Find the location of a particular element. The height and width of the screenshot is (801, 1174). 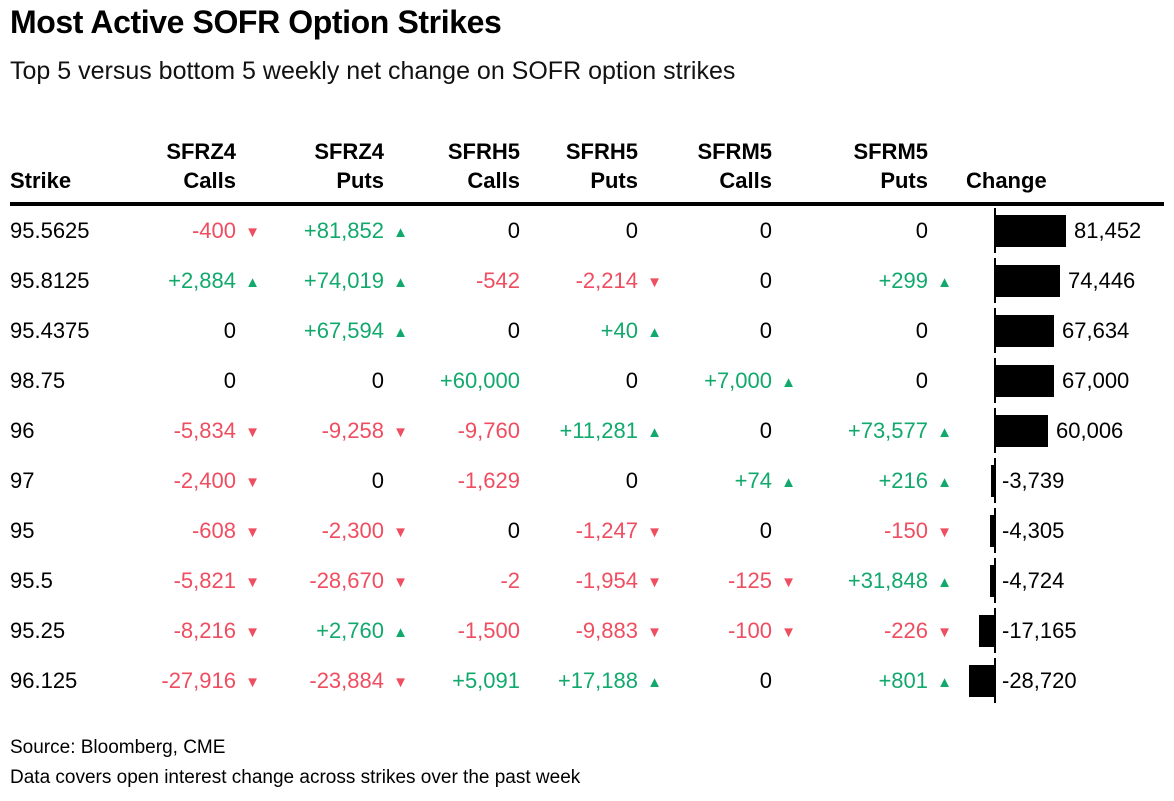

cell-sfrz4-puts: +74,019 ▲ is located at coordinates (355, 280).